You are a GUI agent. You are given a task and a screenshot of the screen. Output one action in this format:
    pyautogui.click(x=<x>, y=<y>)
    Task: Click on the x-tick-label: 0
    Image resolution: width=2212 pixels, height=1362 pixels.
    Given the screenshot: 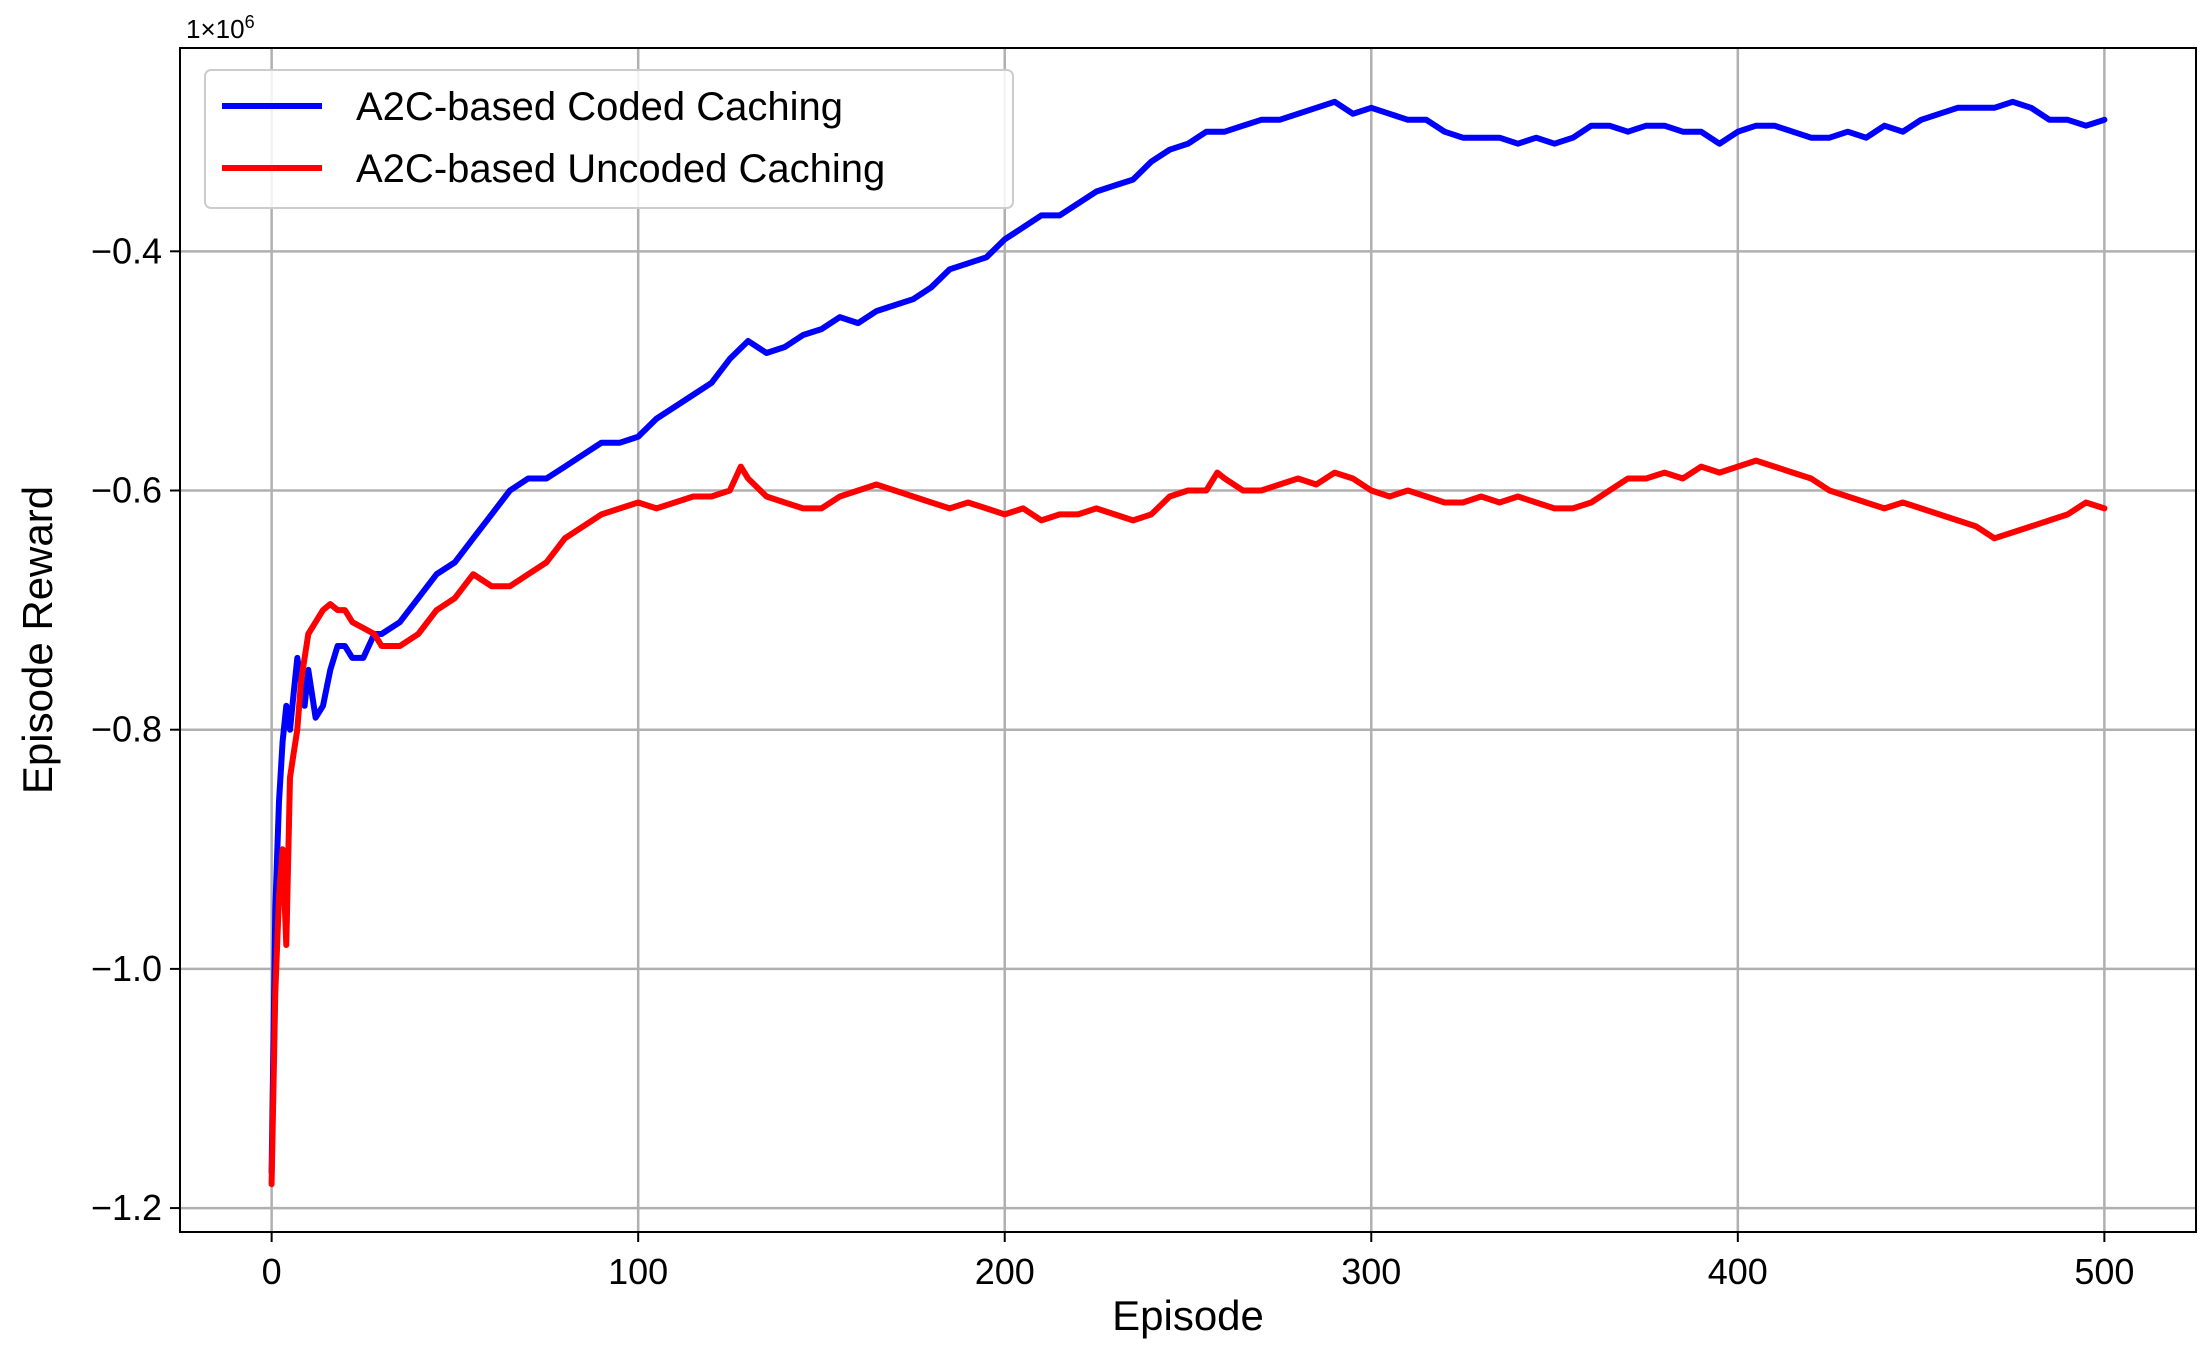 What is the action you would take?
    pyautogui.click(x=272, y=1271)
    